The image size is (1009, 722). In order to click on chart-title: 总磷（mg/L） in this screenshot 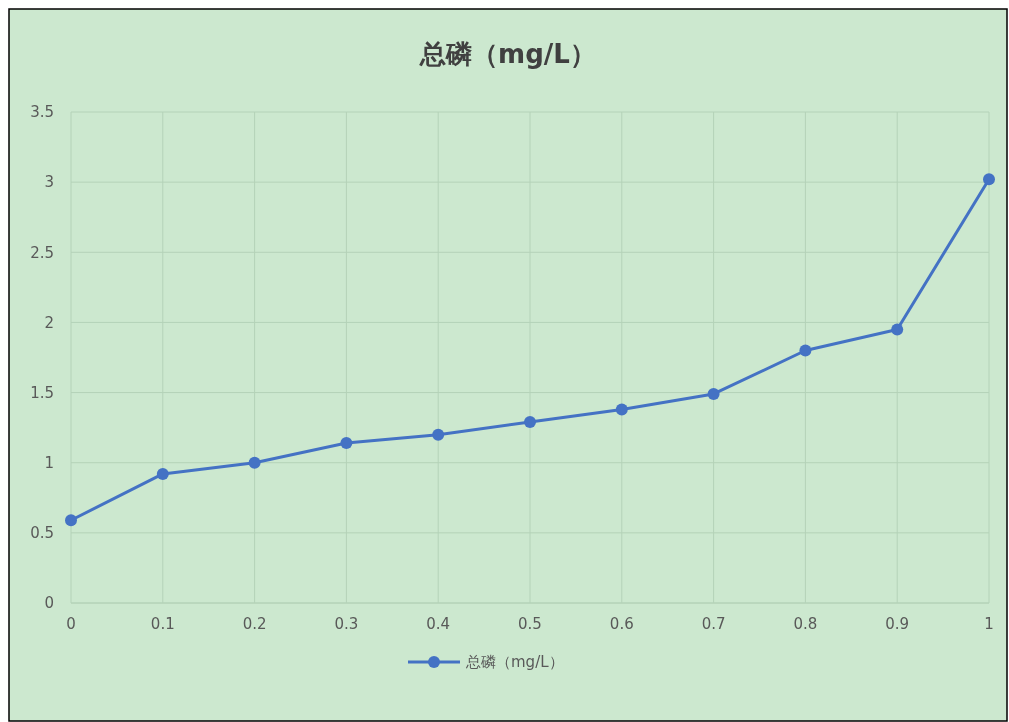, I will do `click(507, 54)`.